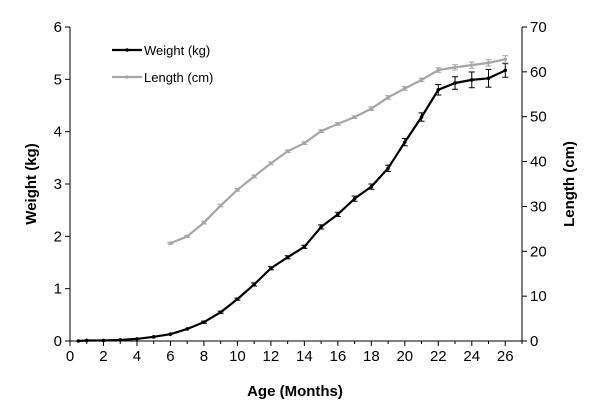  Describe the element at coordinates (58, 27) in the screenshot. I see `y-tick-label: 6` at that location.